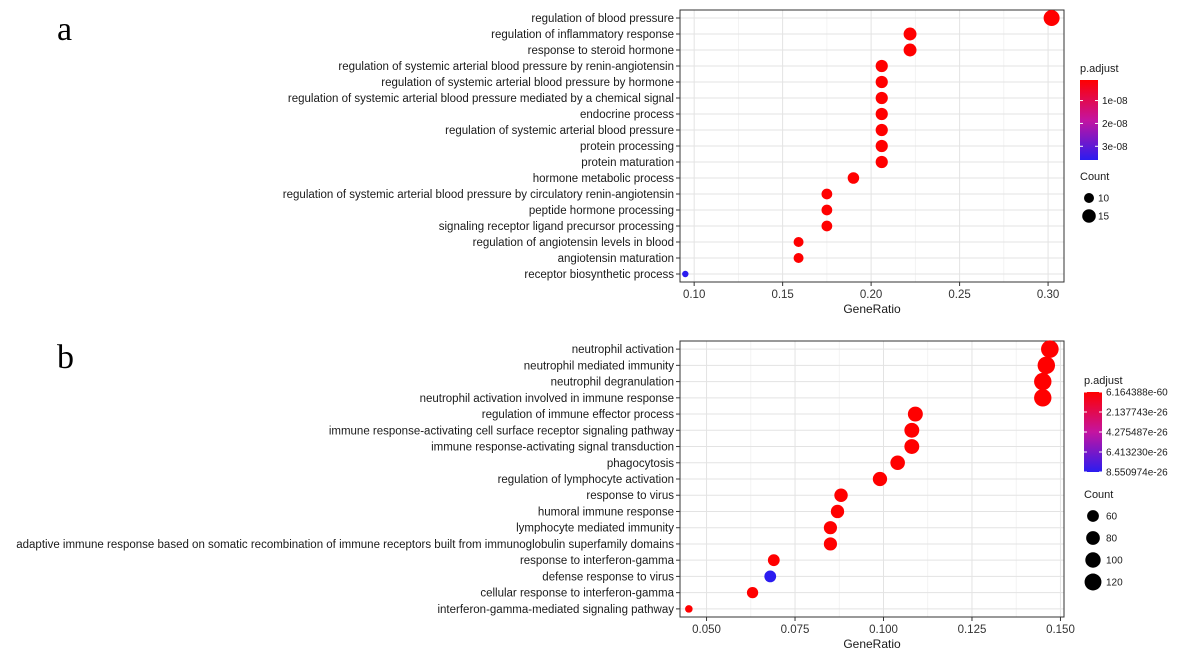 This screenshot has height=666, width=1184. I want to click on color-legend-label: 6.413230e-26, so click(1137, 453).